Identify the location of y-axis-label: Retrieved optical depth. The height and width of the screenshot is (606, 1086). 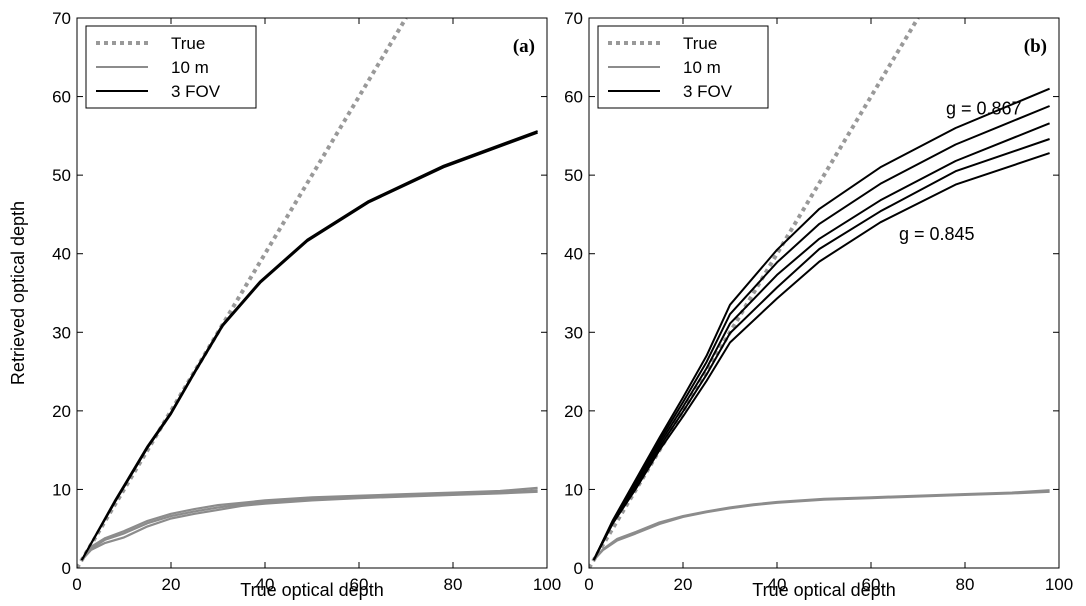
(18, 293).